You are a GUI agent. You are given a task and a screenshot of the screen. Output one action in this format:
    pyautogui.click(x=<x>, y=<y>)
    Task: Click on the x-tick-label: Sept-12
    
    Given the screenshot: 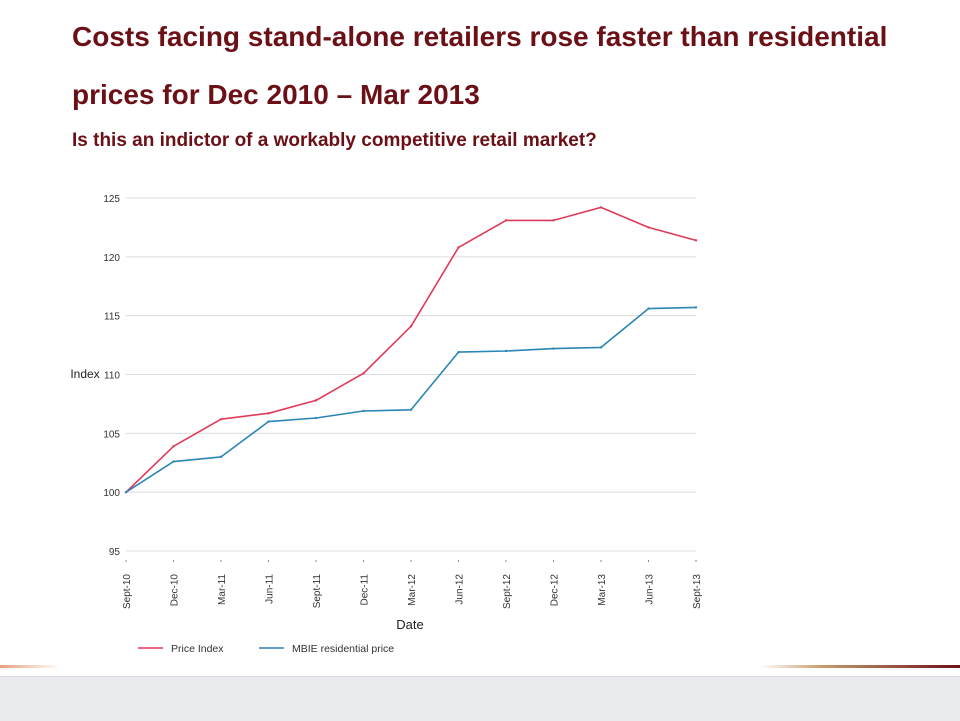 What is the action you would take?
    pyautogui.click(x=507, y=591)
    